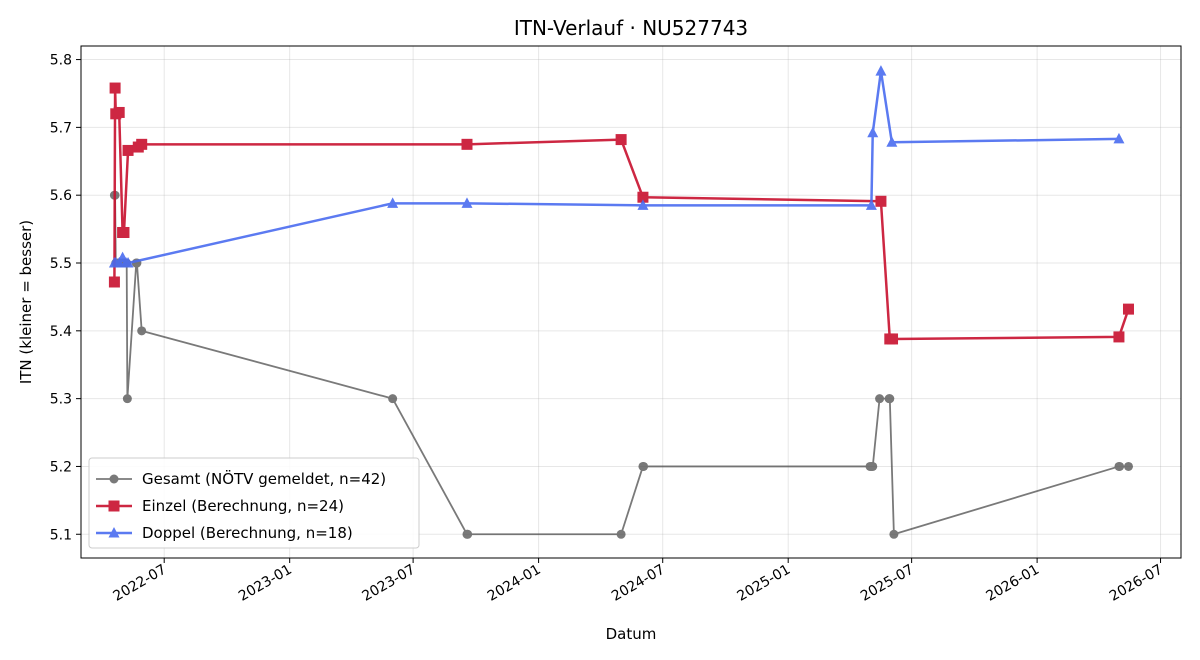 This screenshot has width=1200, height=660. I want to click on y-tick-label: 5.2, so click(61, 467).